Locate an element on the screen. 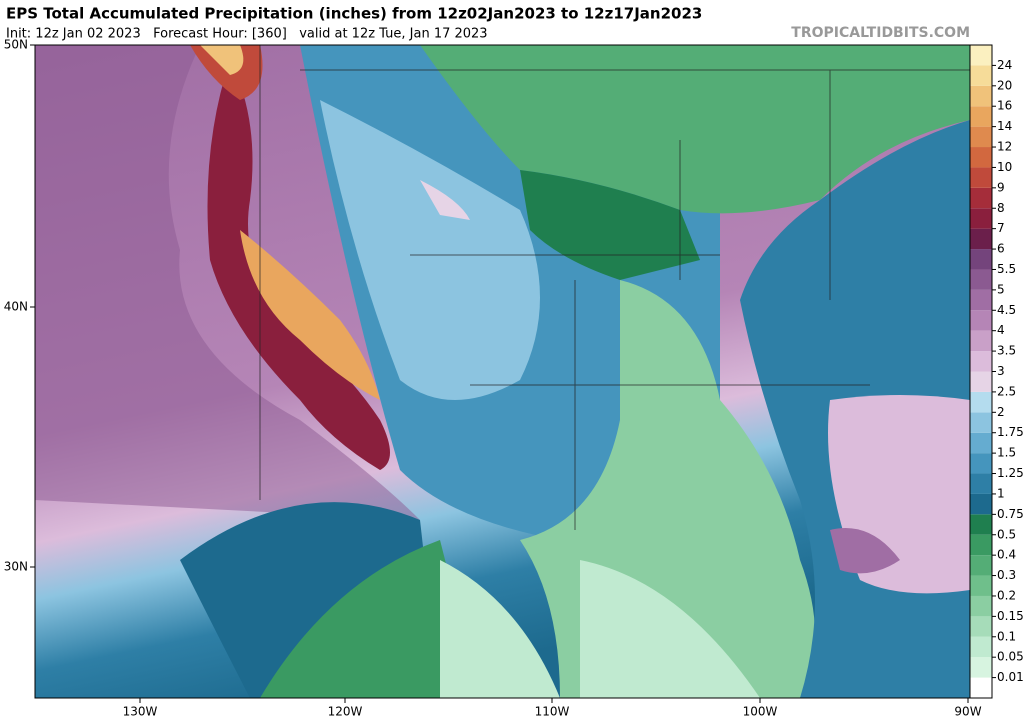 Image resolution: width=1024 pixels, height=722 pixels. colorbar-label: 8 is located at coordinates (1001, 208).